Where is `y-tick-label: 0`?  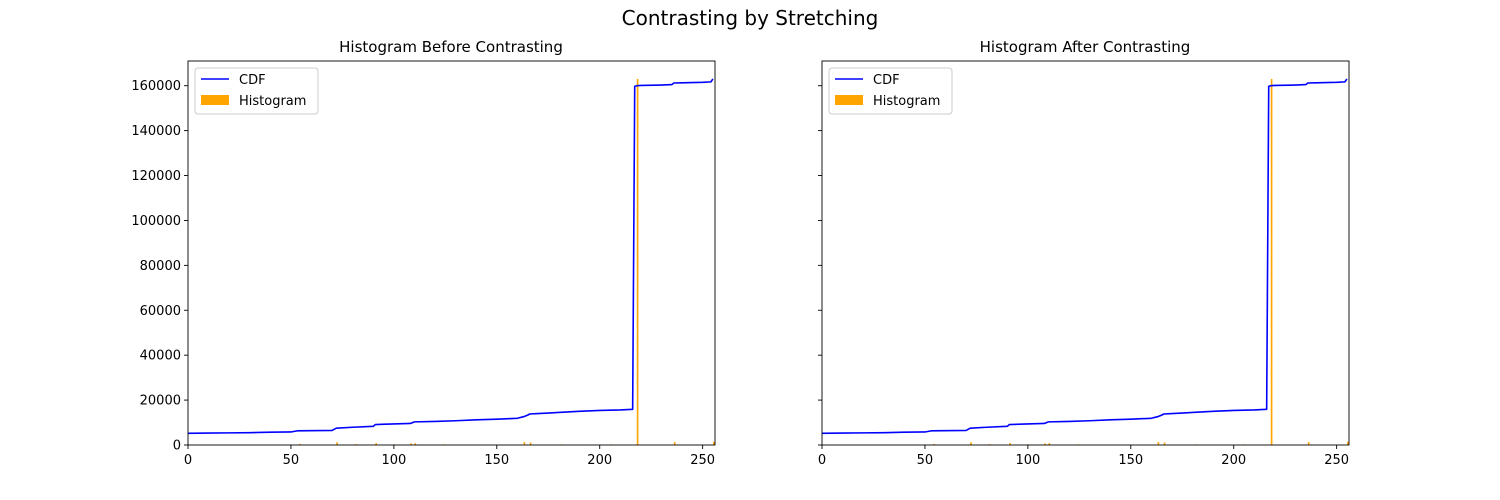 y-tick-label: 0 is located at coordinates (177, 446).